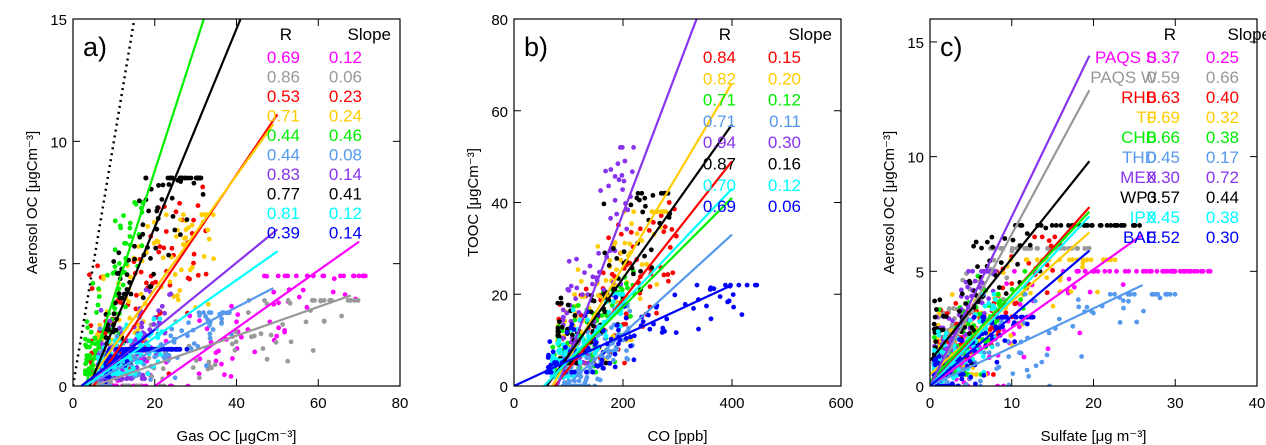  Describe the element at coordinates (345, 233) in the screenshot. I see `slope-value: 0.14` at that location.